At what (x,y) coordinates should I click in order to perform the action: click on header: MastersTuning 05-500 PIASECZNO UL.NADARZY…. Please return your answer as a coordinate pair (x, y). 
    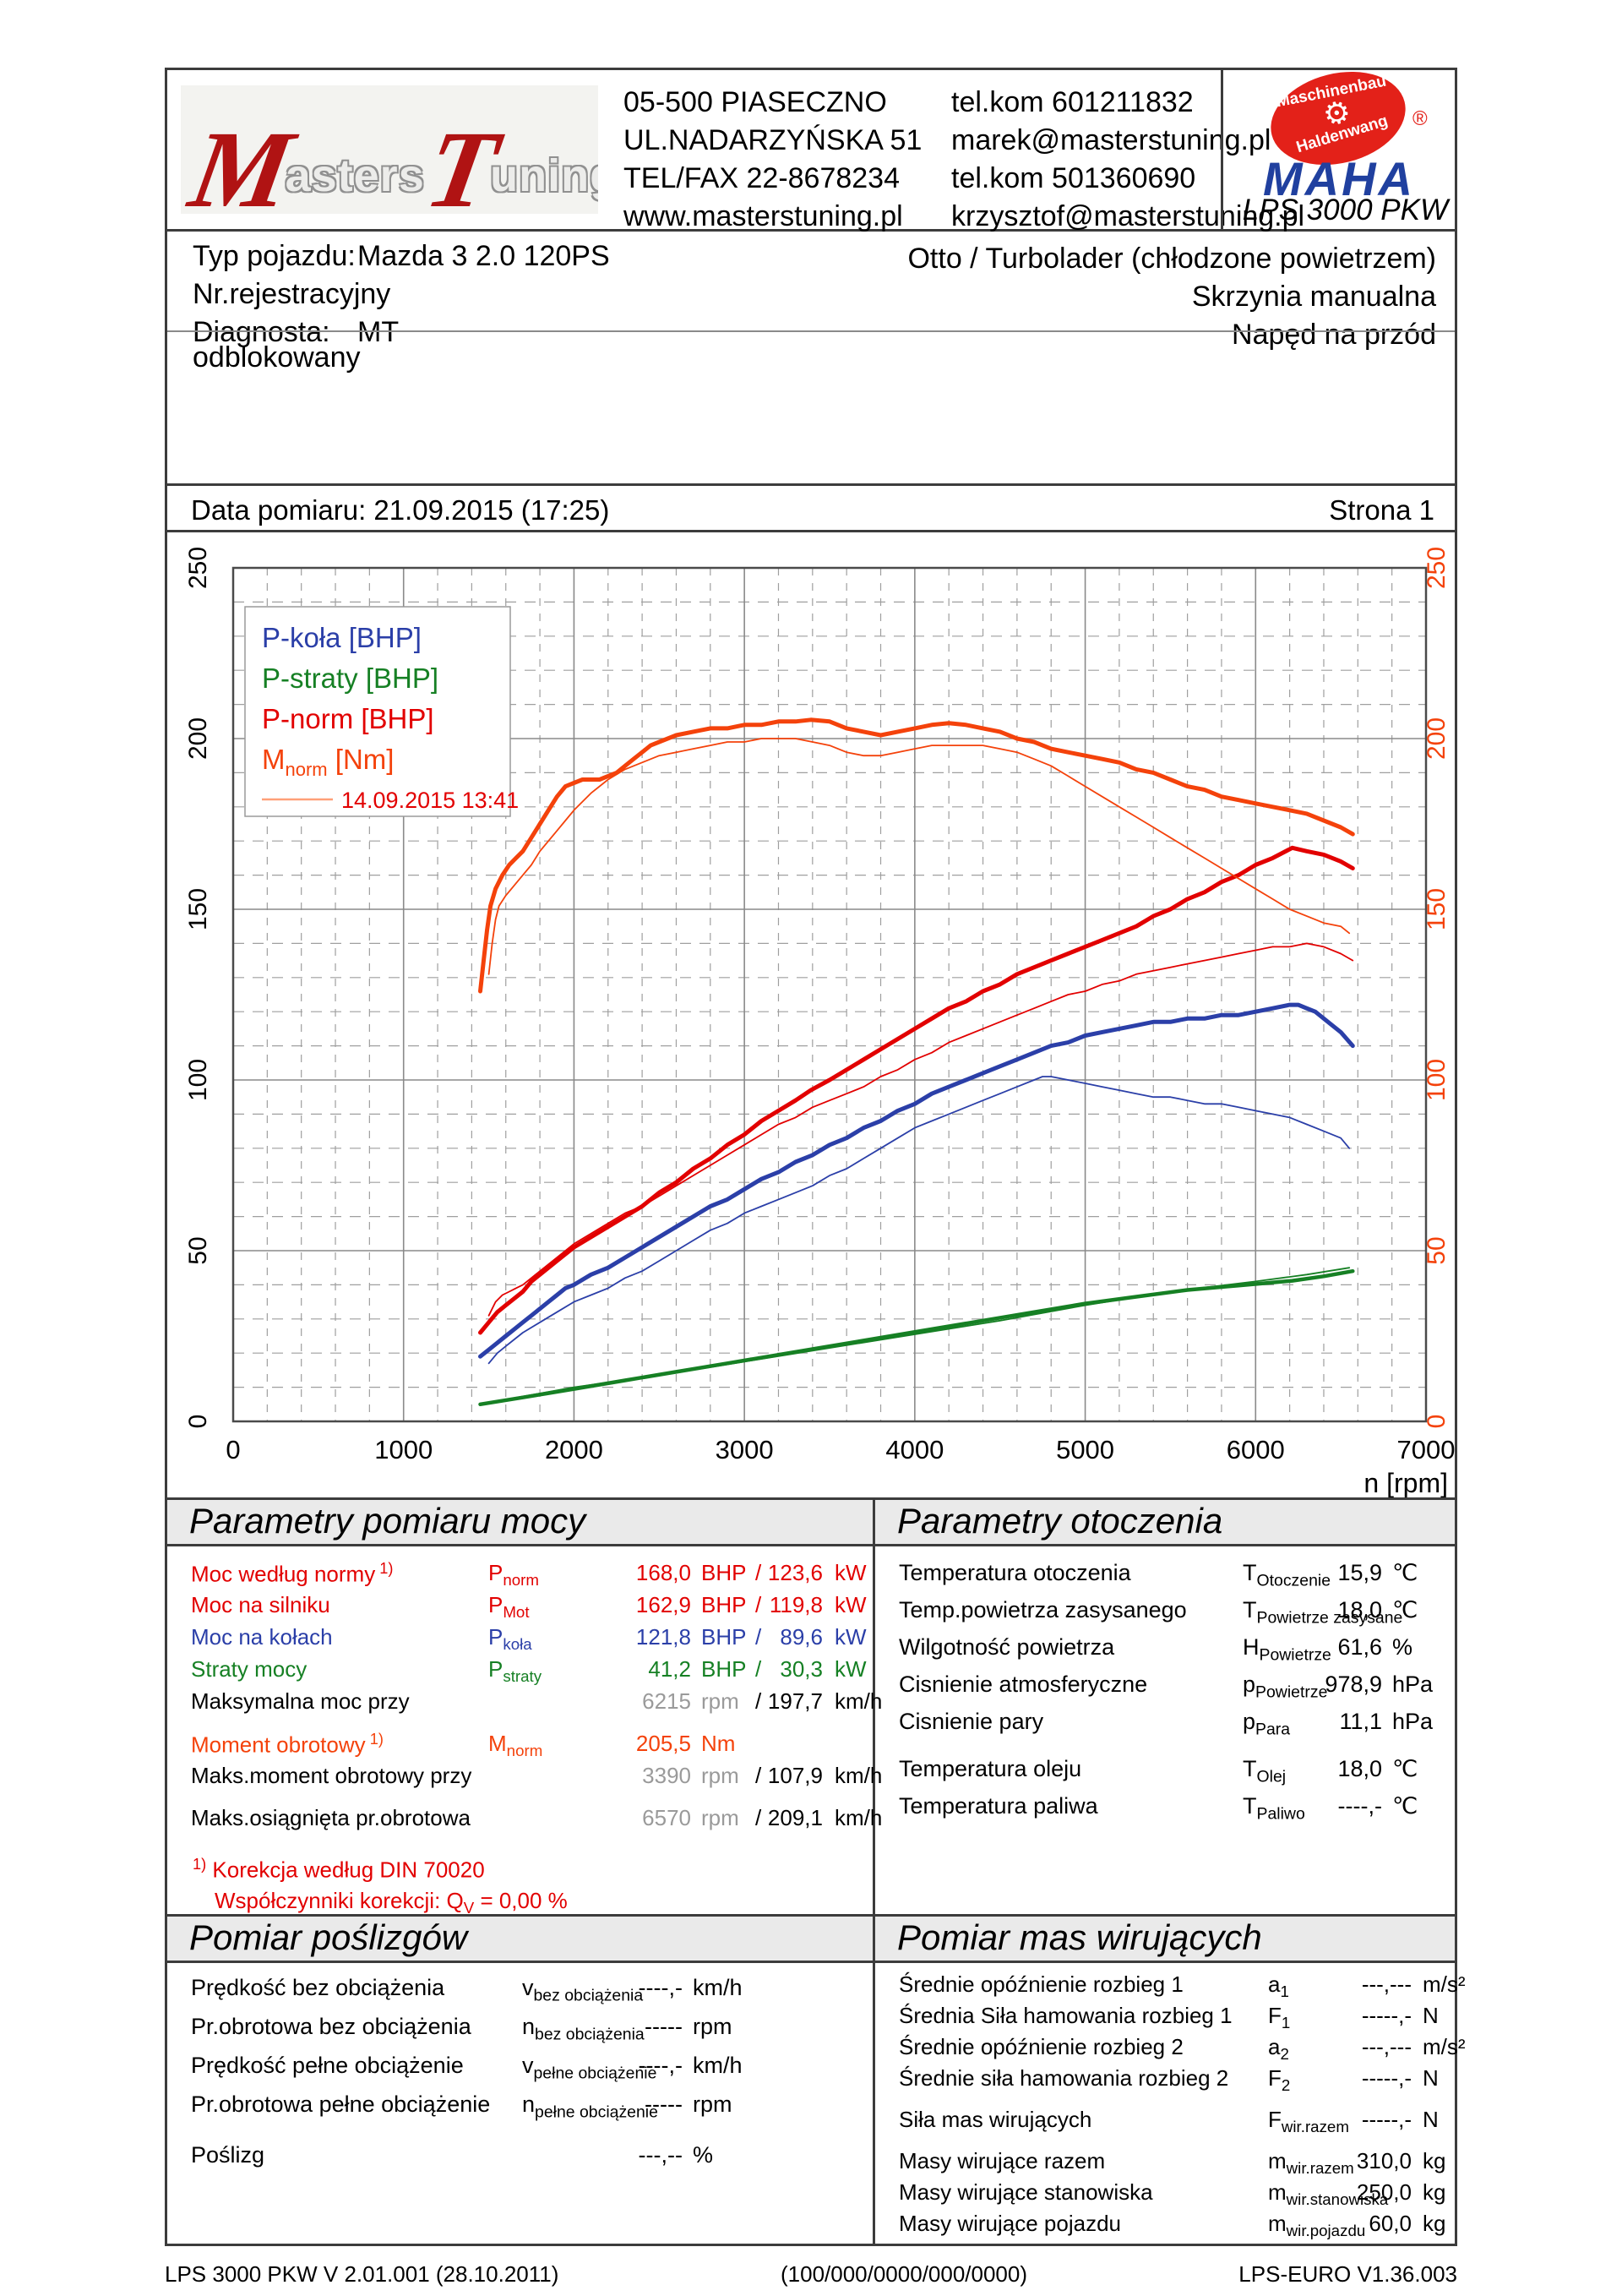
    Looking at the image, I should click on (811, 144).